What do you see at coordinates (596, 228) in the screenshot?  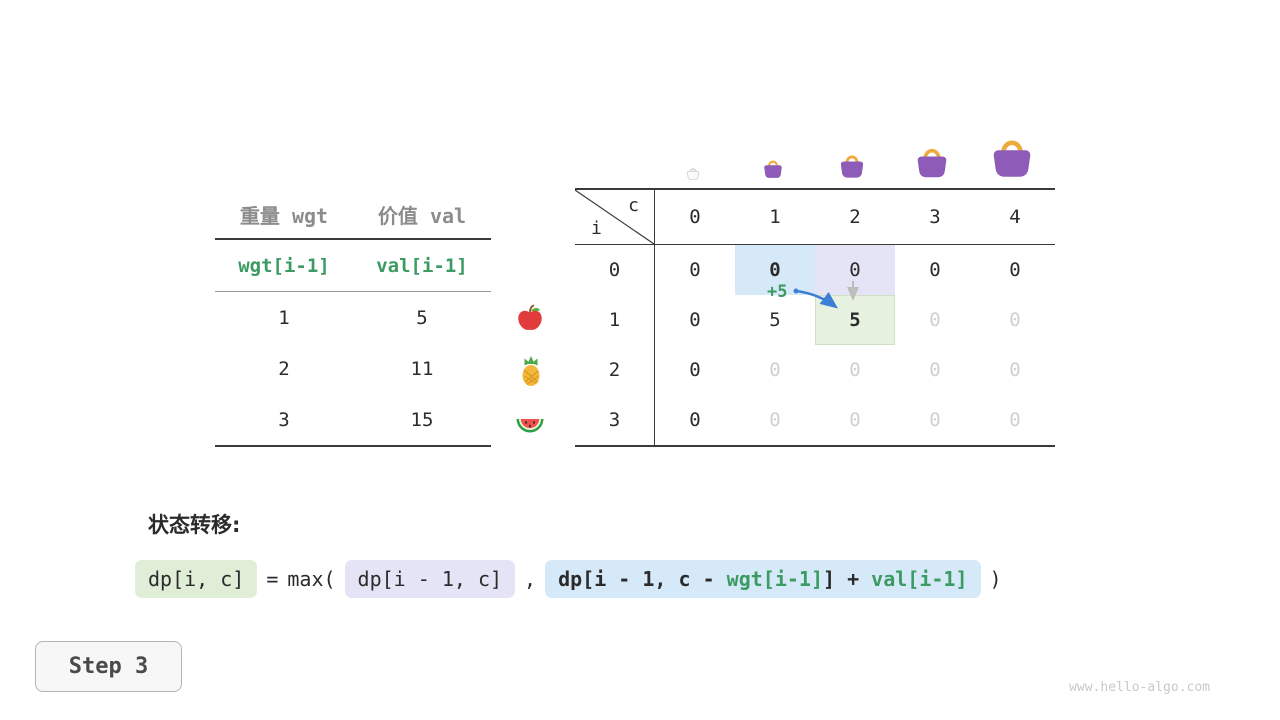 I see `row-variable-label: i` at bounding box center [596, 228].